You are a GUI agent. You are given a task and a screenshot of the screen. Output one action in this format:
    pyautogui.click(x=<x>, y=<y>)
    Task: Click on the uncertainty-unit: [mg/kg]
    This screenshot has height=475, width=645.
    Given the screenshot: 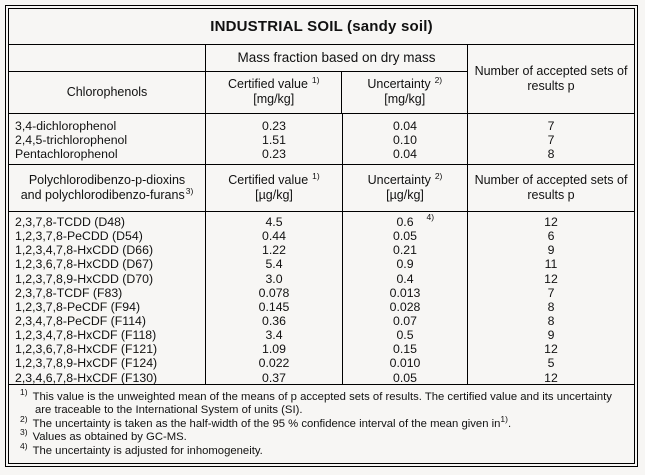 What is the action you would take?
    pyautogui.click(x=405, y=99)
    